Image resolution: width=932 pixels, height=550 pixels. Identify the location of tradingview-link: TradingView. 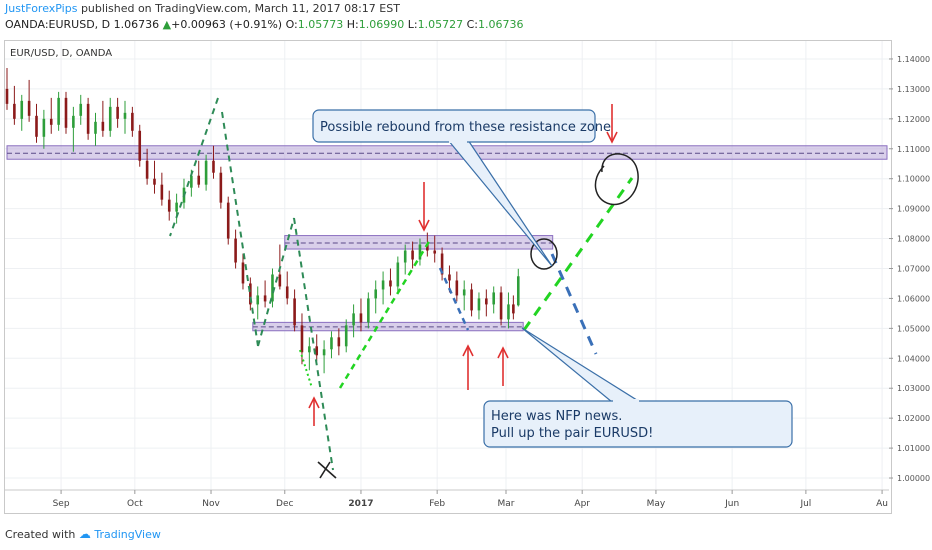
(127, 534).